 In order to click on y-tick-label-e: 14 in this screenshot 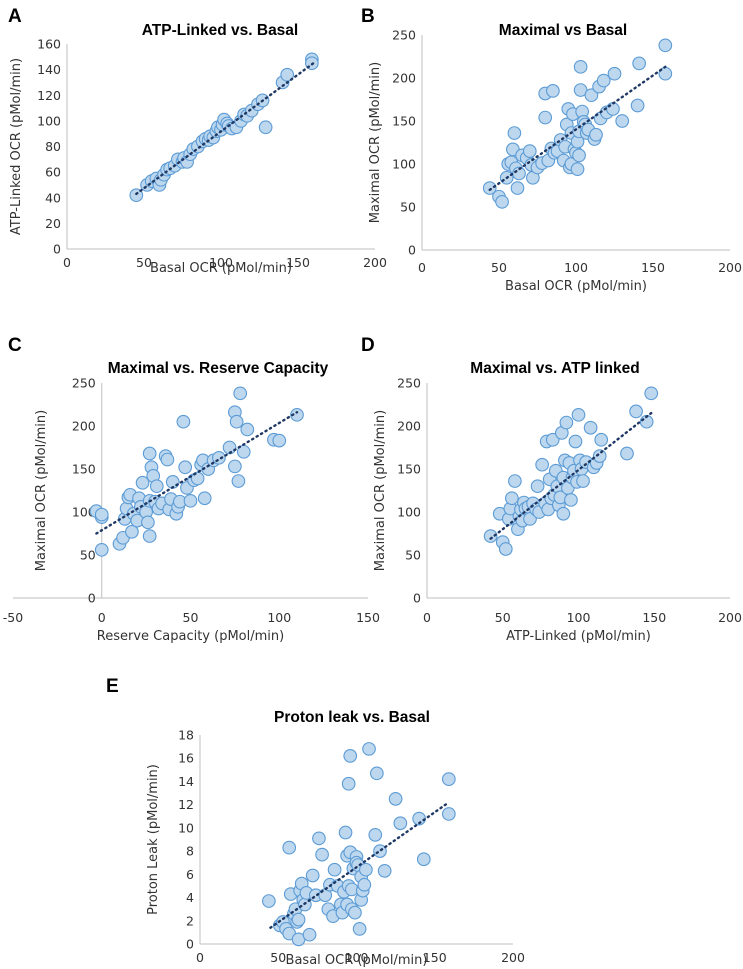, I will do `click(186, 781)`.